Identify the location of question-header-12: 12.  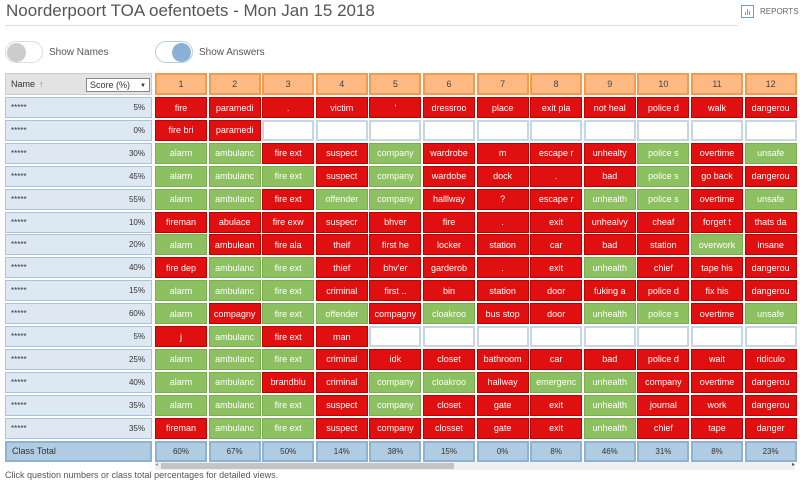
(770, 84).